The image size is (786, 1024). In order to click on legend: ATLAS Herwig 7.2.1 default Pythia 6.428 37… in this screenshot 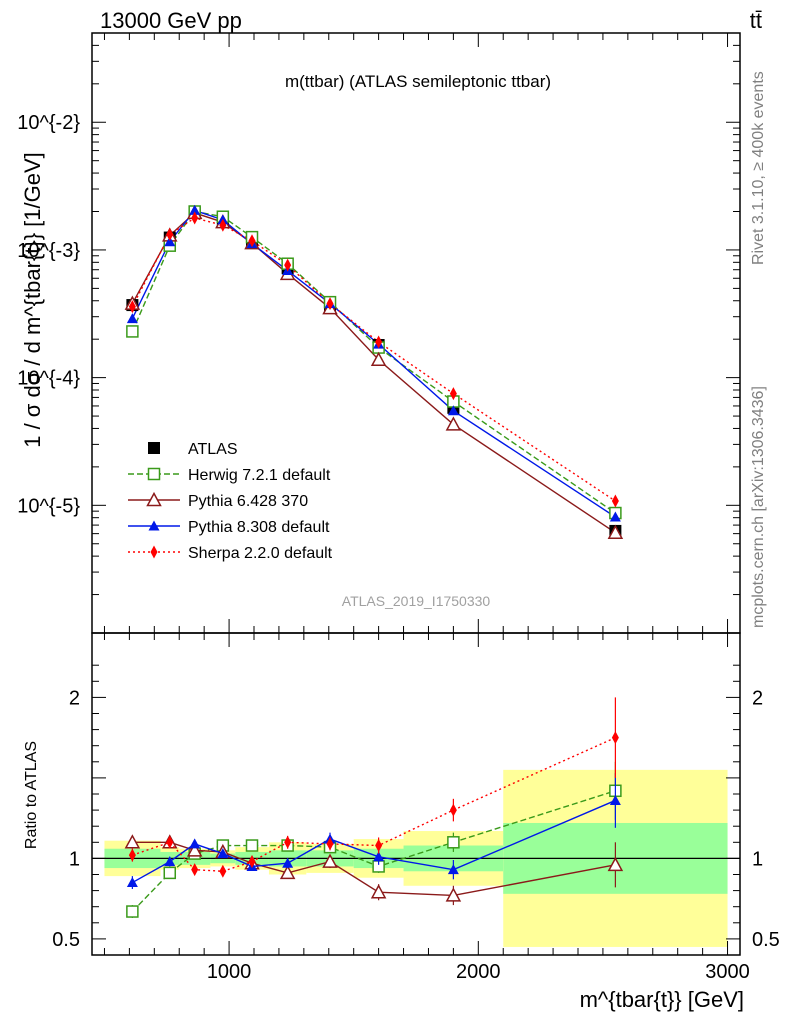, I will do `click(230, 501)`.